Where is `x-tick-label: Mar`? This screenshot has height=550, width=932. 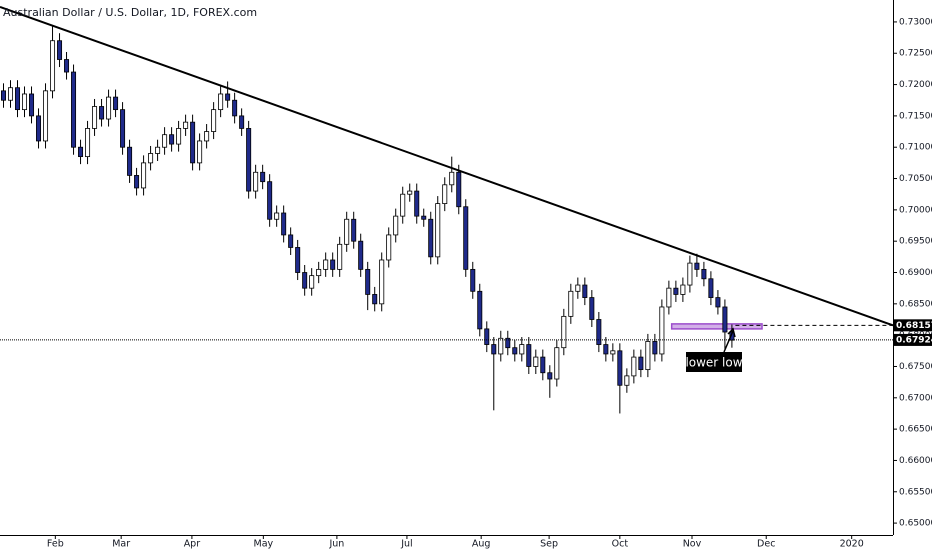 x-tick-label: Mar is located at coordinates (121, 544).